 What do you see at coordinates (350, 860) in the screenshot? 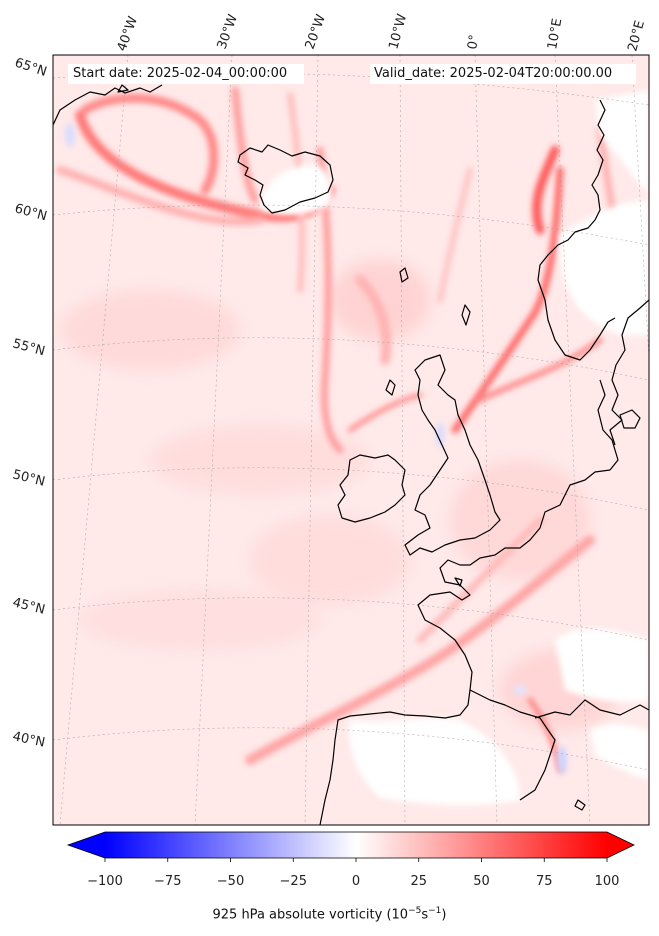
I see `colorbar: −100 −75 −50 −25 0 25 50 75 100` at bounding box center [350, 860].